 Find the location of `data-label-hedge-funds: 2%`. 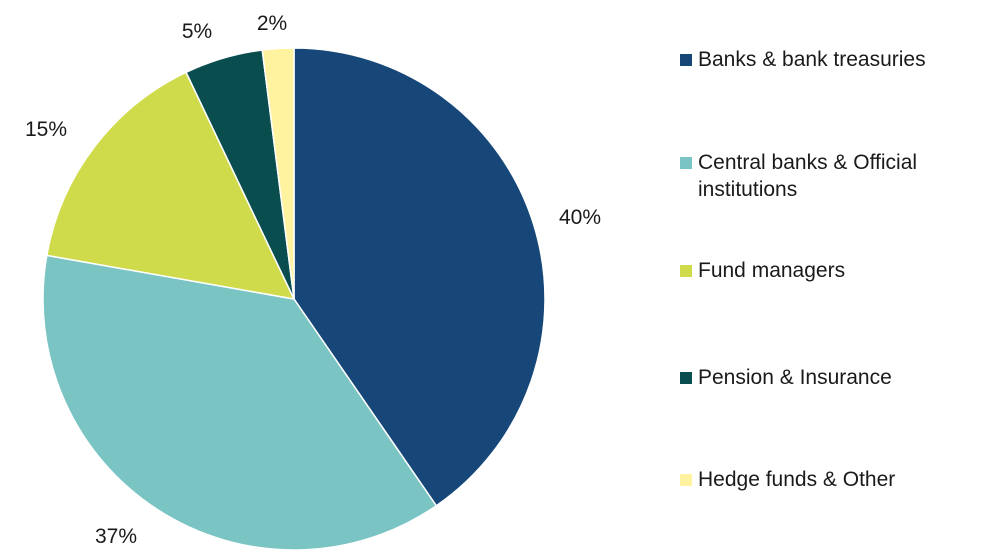

data-label-hedge-funds: 2% is located at coordinates (272, 23).